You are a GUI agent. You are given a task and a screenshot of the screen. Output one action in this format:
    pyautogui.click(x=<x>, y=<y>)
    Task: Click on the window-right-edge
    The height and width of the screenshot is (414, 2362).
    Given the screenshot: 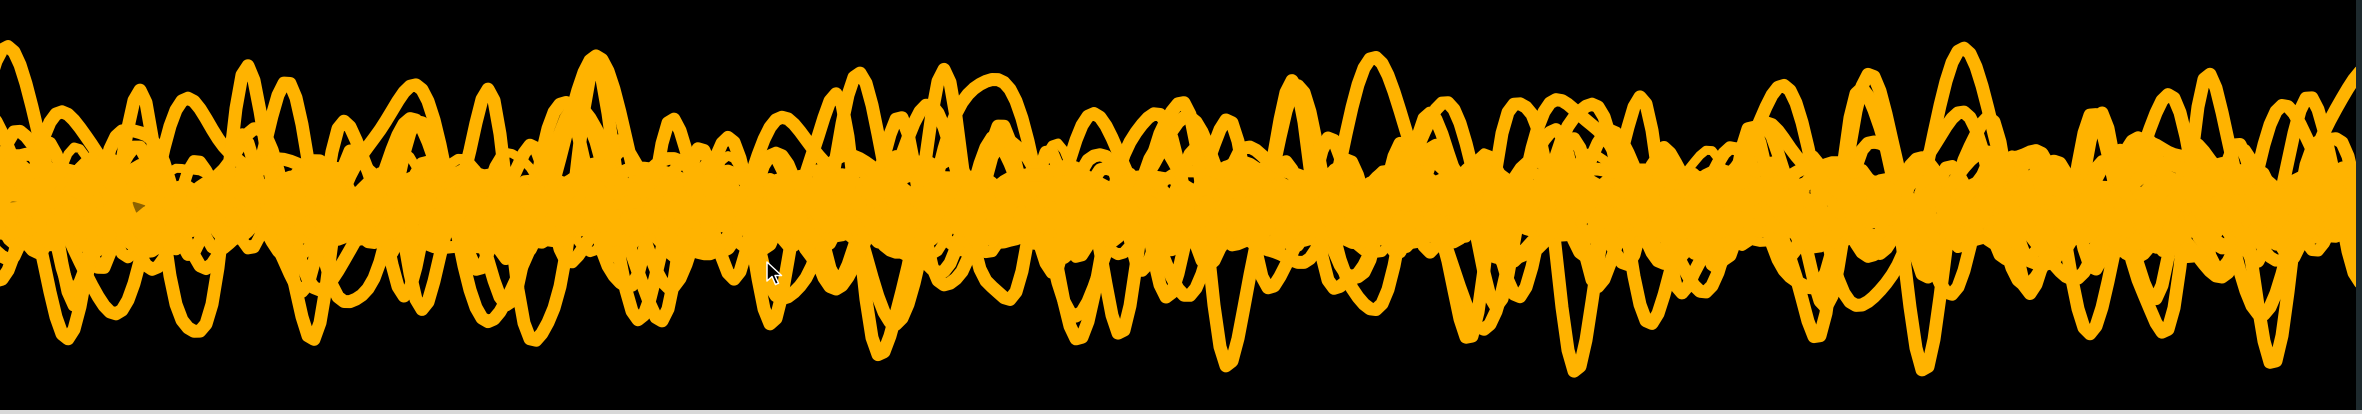 What is the action you would take?
    pyautogui.click(x=2359, y=205)
    